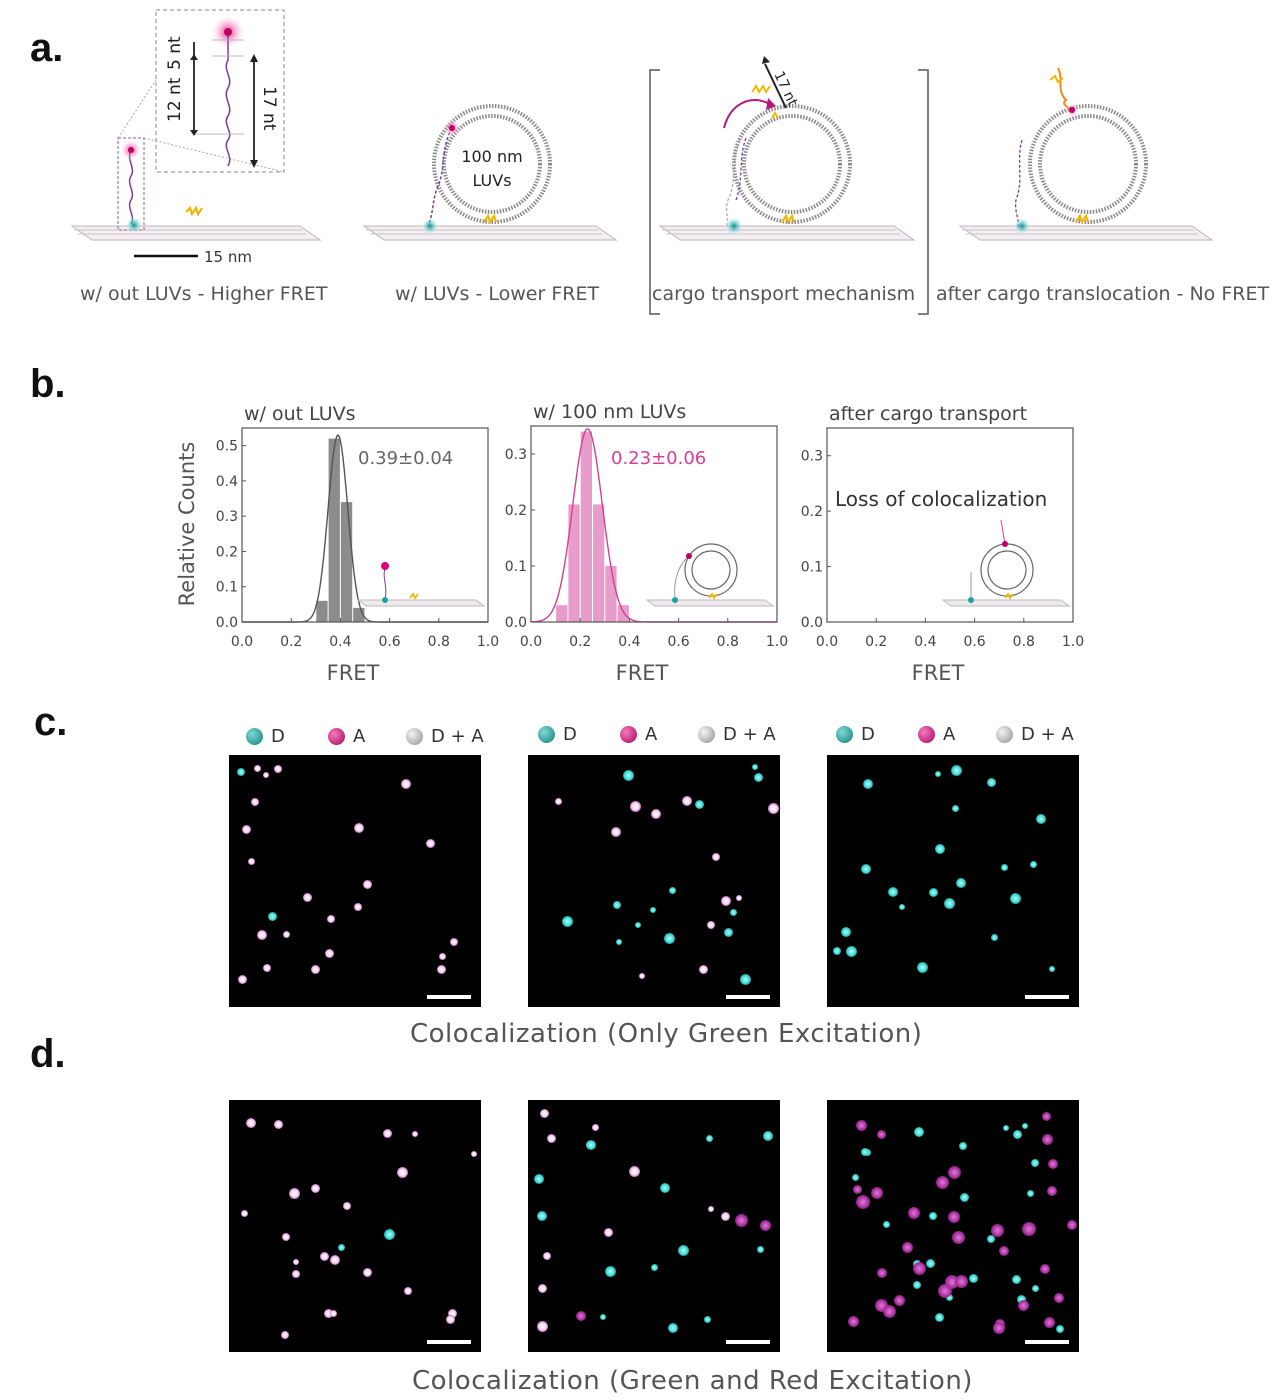 This screenshot has height=1400, width=1280. Describe the element at coordinates (300, 414) in the screenshot. I see `chart-title: w/ out LUVs` at that location.